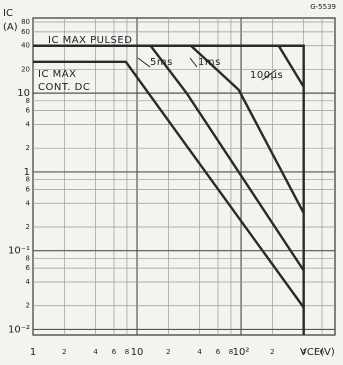 This screenshot has width=343, height=365. Describe the element at coordinates (317, 352) in the screenshot. I see `x-axis-label: VCE(V)` at that location.